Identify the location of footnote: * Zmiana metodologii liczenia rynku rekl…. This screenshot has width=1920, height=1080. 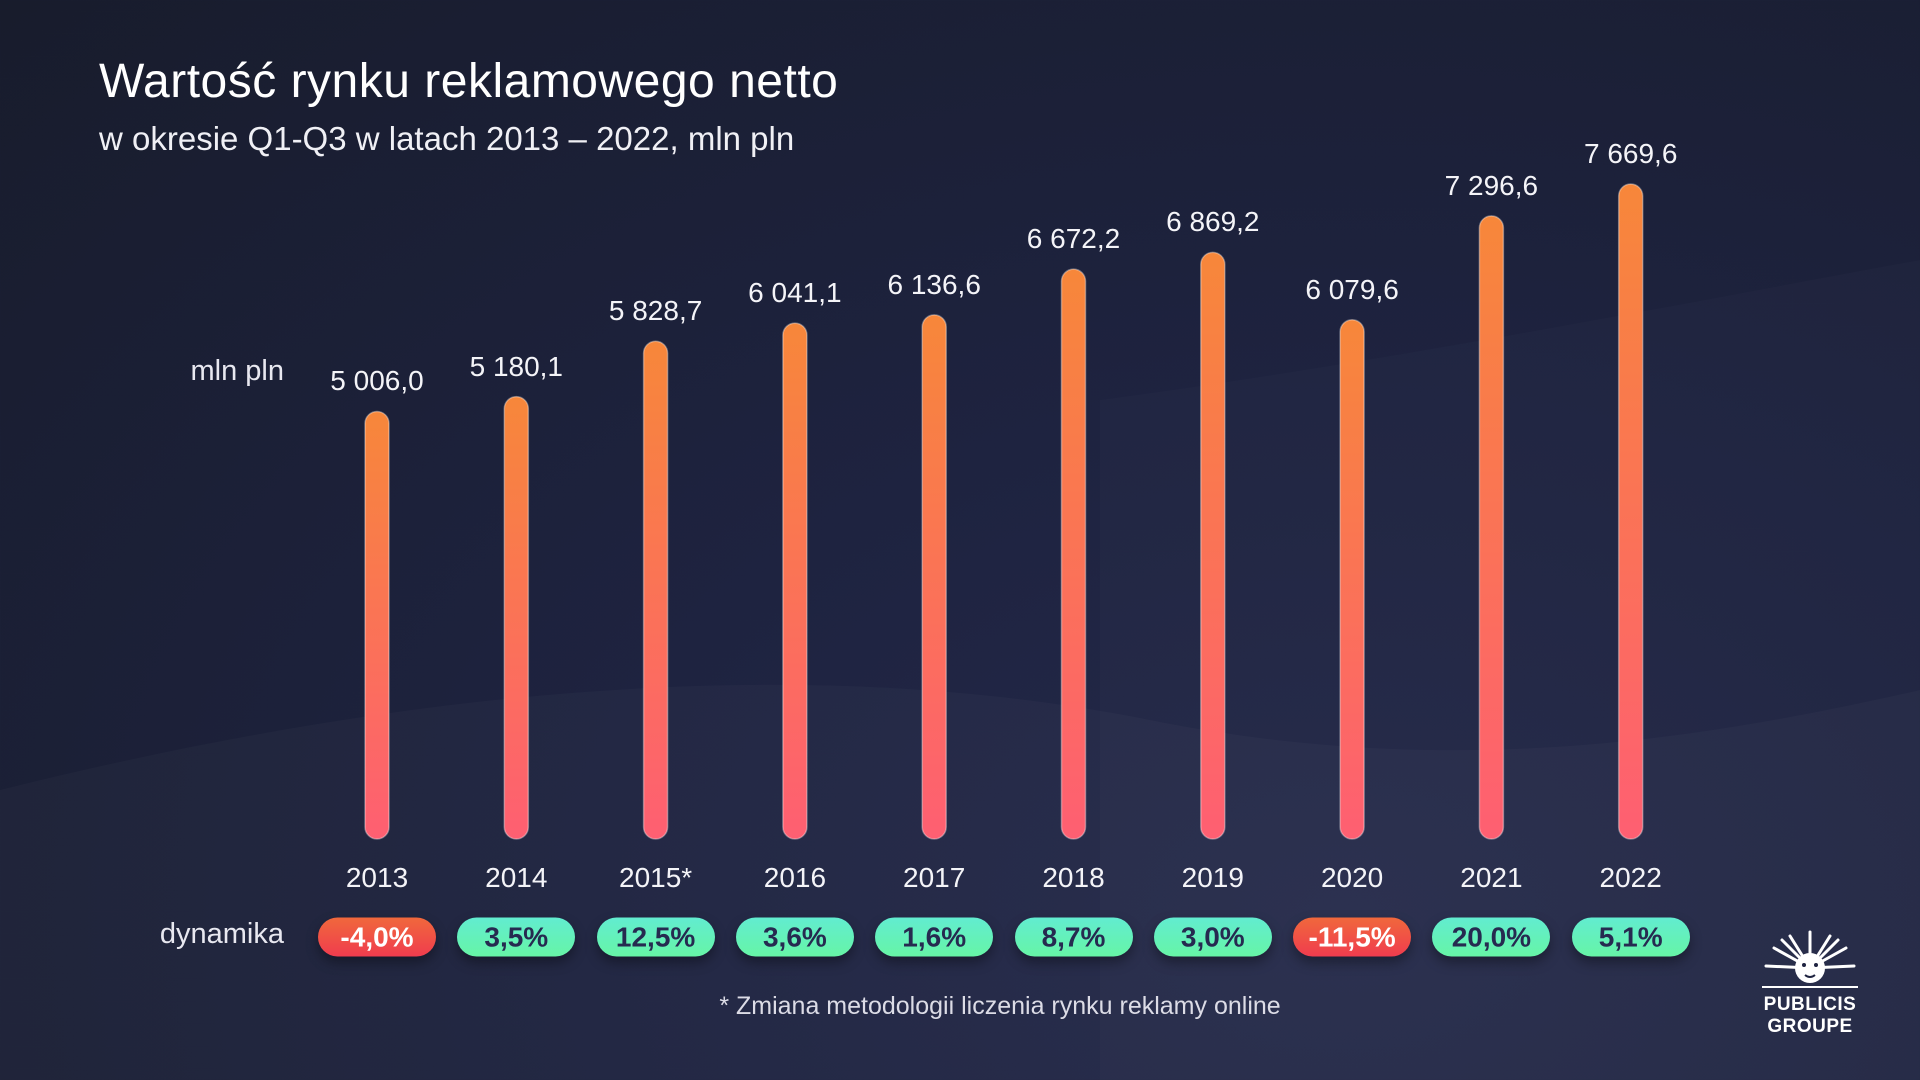
(1000, 1006).